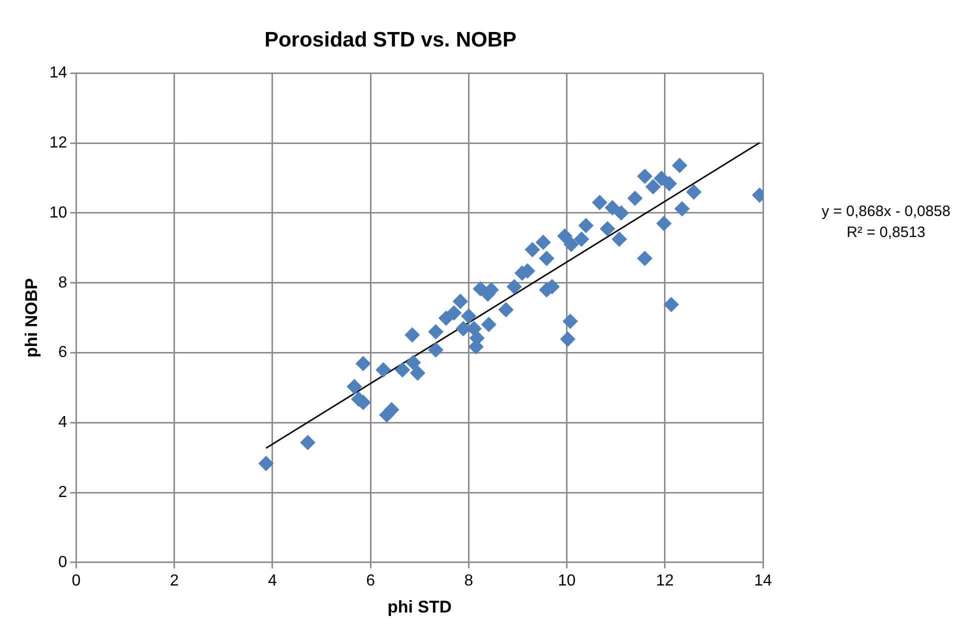 The height and width of the screenshot is (642, 980). Describe the element at coordinates (58, 73) in the screenshot. I see `y-tick-label: 14` at that location.